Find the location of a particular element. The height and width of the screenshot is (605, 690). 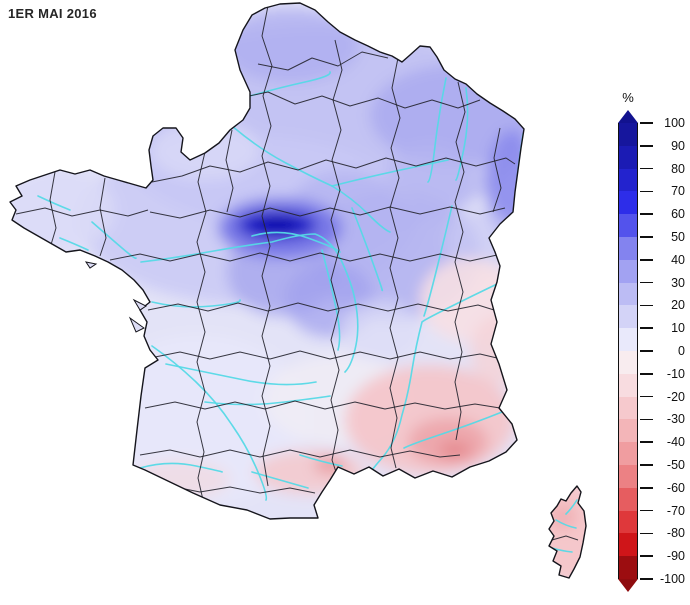

legend-tick-label: 50 is located at coordinates (678, 237).